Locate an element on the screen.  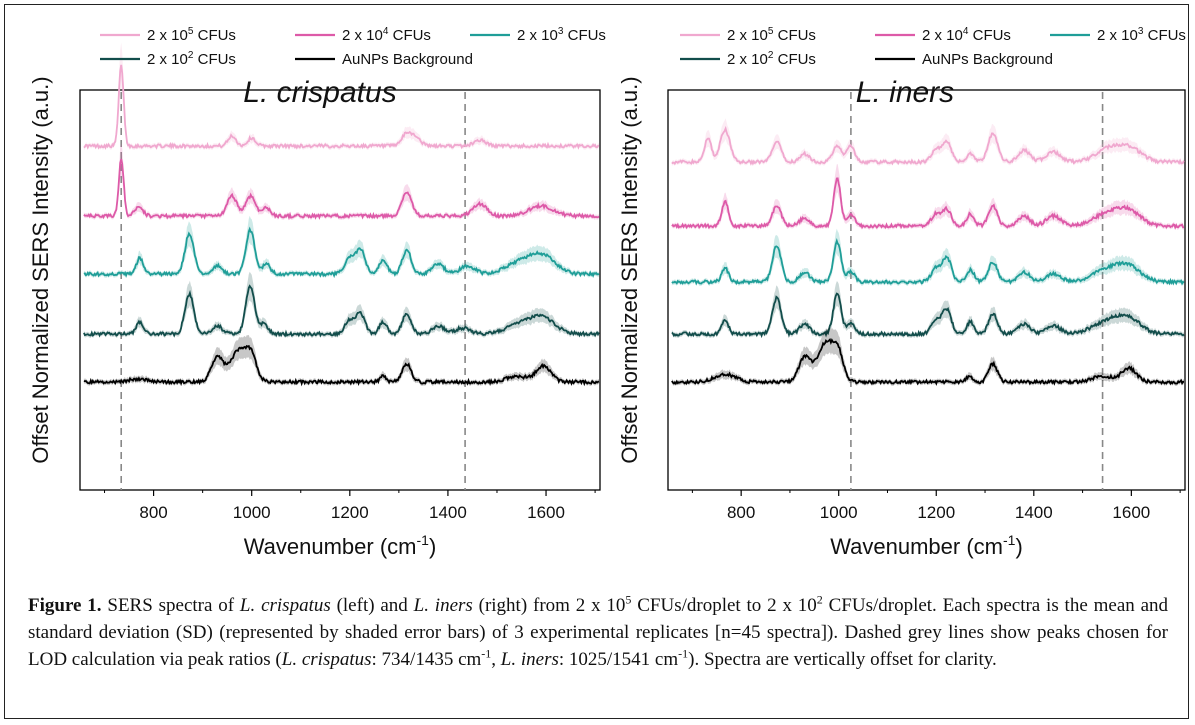
panel-title: L. crispatus is located at coordinates (319, 92).